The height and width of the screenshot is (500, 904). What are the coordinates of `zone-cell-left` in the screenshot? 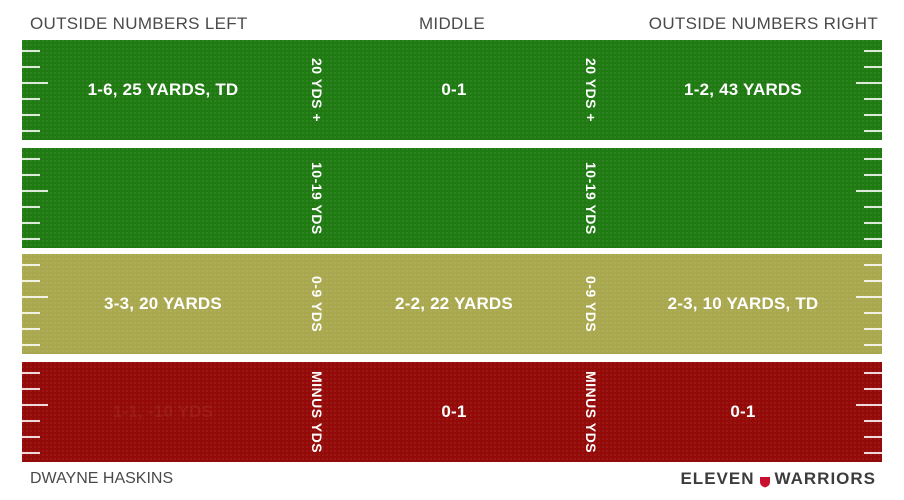 It's located at (163, 198).